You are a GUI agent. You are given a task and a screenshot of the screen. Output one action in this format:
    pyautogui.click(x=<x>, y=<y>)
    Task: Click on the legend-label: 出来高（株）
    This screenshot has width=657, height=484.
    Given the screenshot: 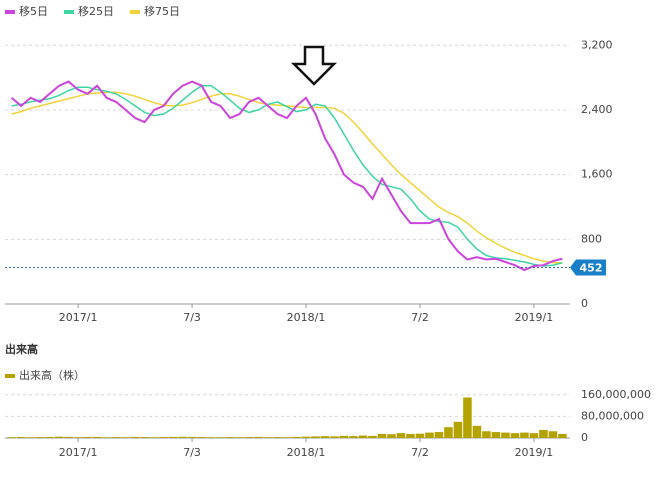 What is the action you would take?
    pyautogui.click(x=52, y=375)
    